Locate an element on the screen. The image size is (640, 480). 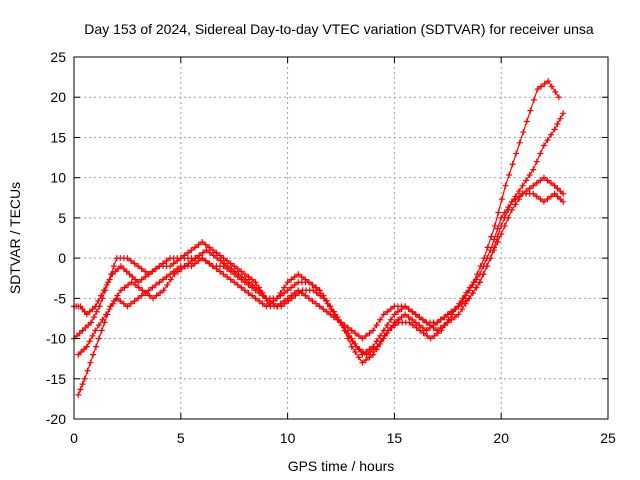
y-tick-label: 0 is located at coordinates (62, 258).